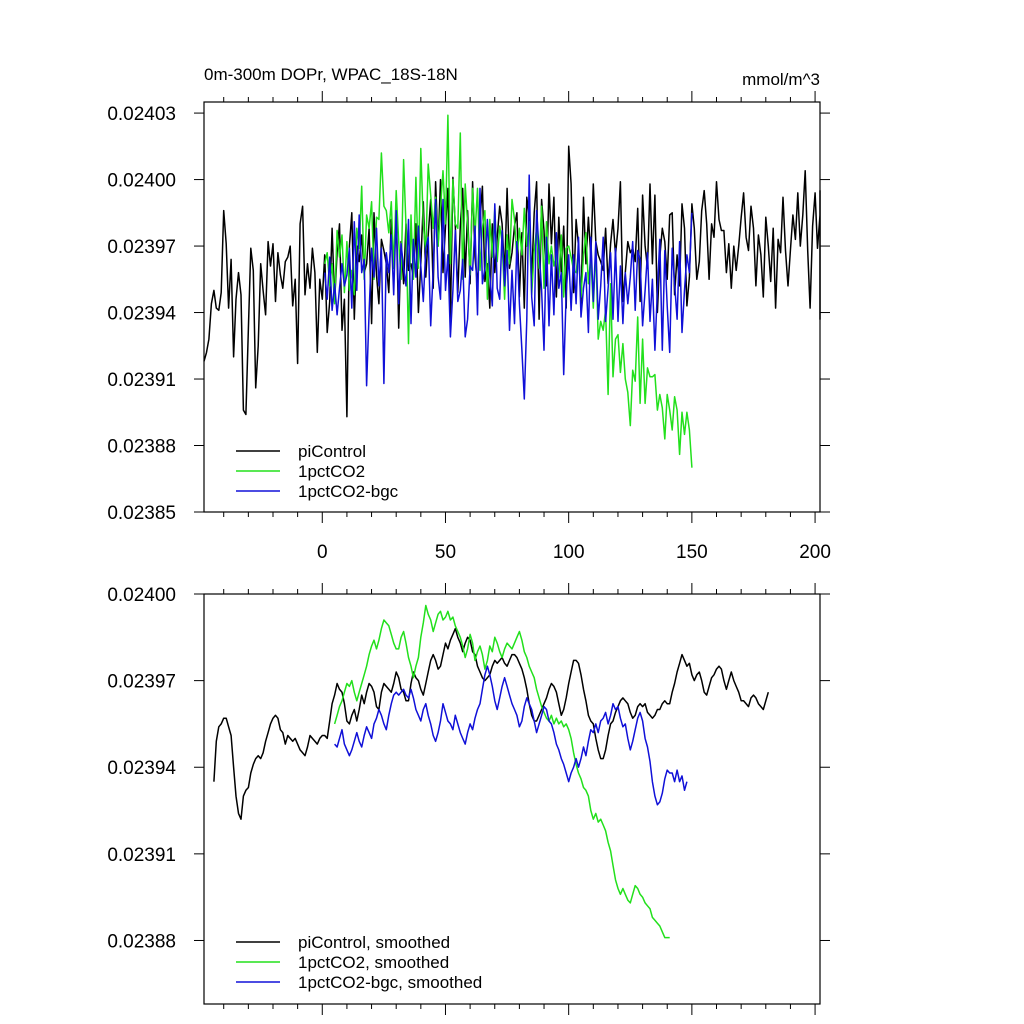  Describe the element at coordinates (569, 552) in the screenshot. I see `x-tick-label: 100` at that location.